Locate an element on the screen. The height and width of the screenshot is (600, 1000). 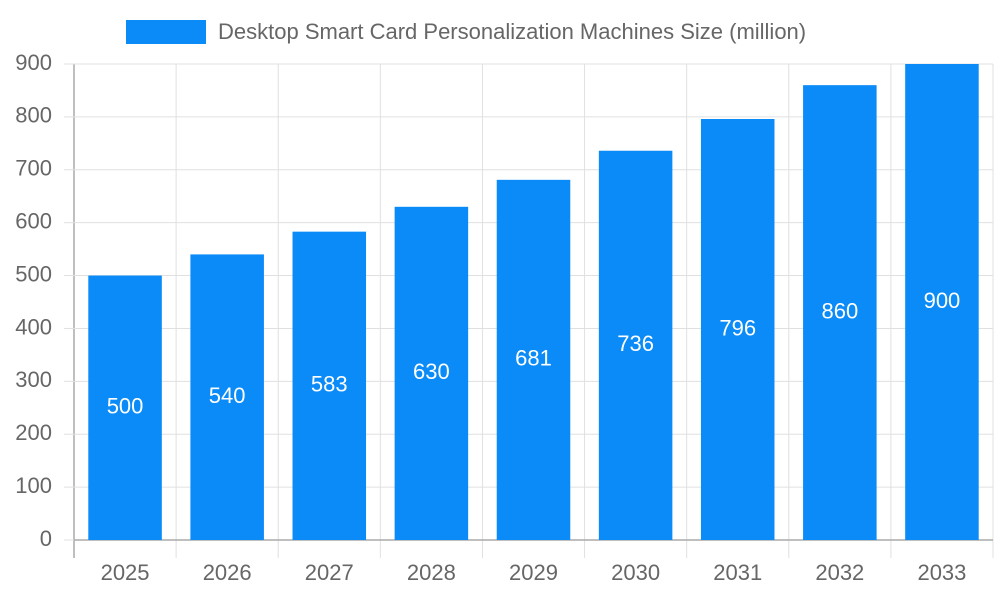
data-label: 860 is located at coordinates (839, 310).